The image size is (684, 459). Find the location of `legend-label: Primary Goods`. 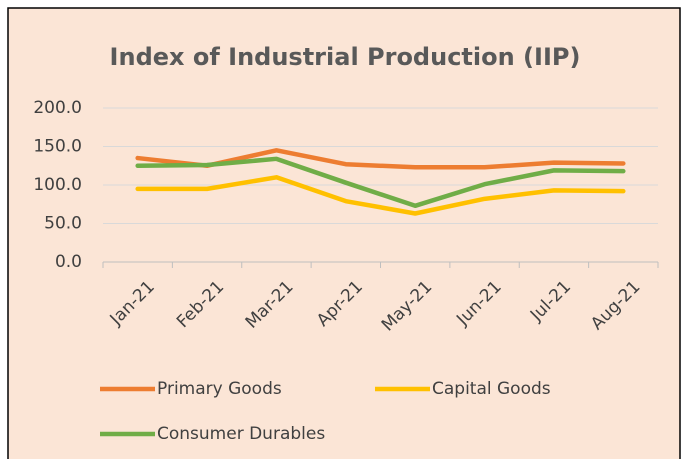

legend-label: Primary Goods is located at coordinates (219, 389).